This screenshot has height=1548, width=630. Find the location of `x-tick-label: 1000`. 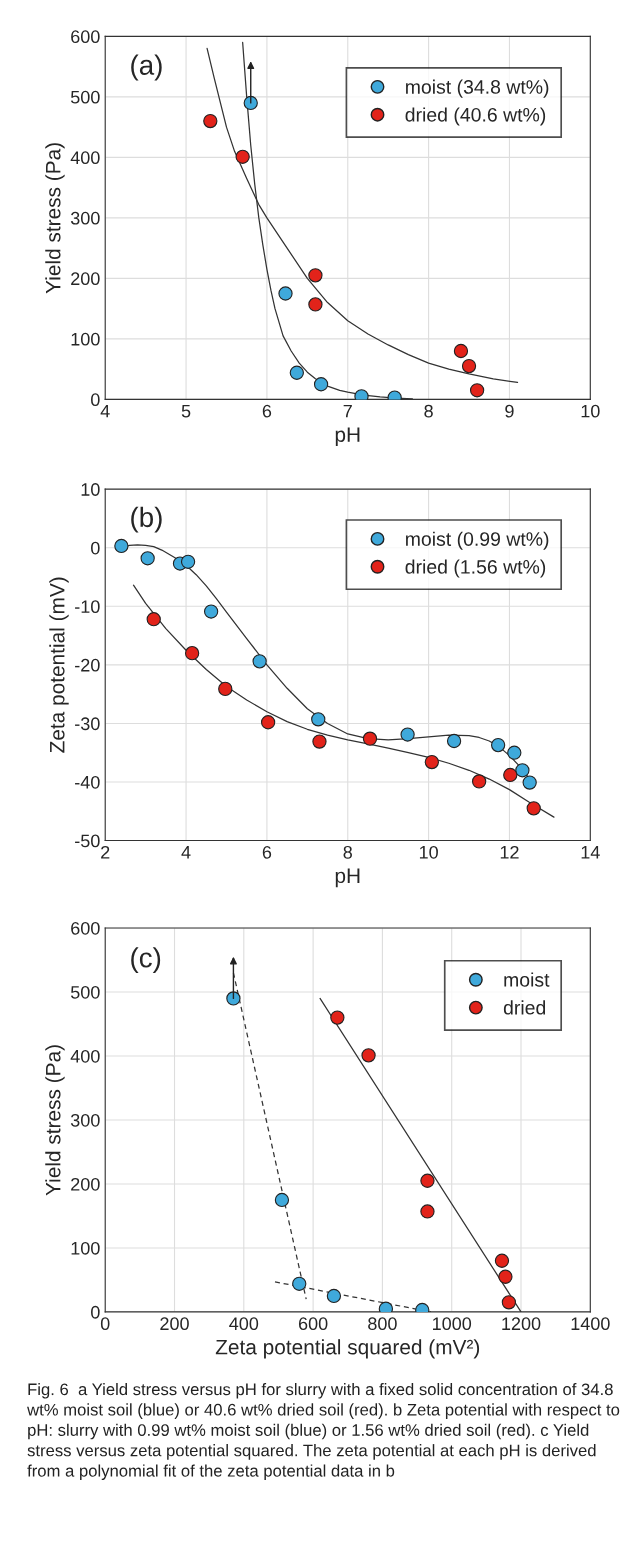

x-tick-label: 1000 is located at coordinates (452, 1324).